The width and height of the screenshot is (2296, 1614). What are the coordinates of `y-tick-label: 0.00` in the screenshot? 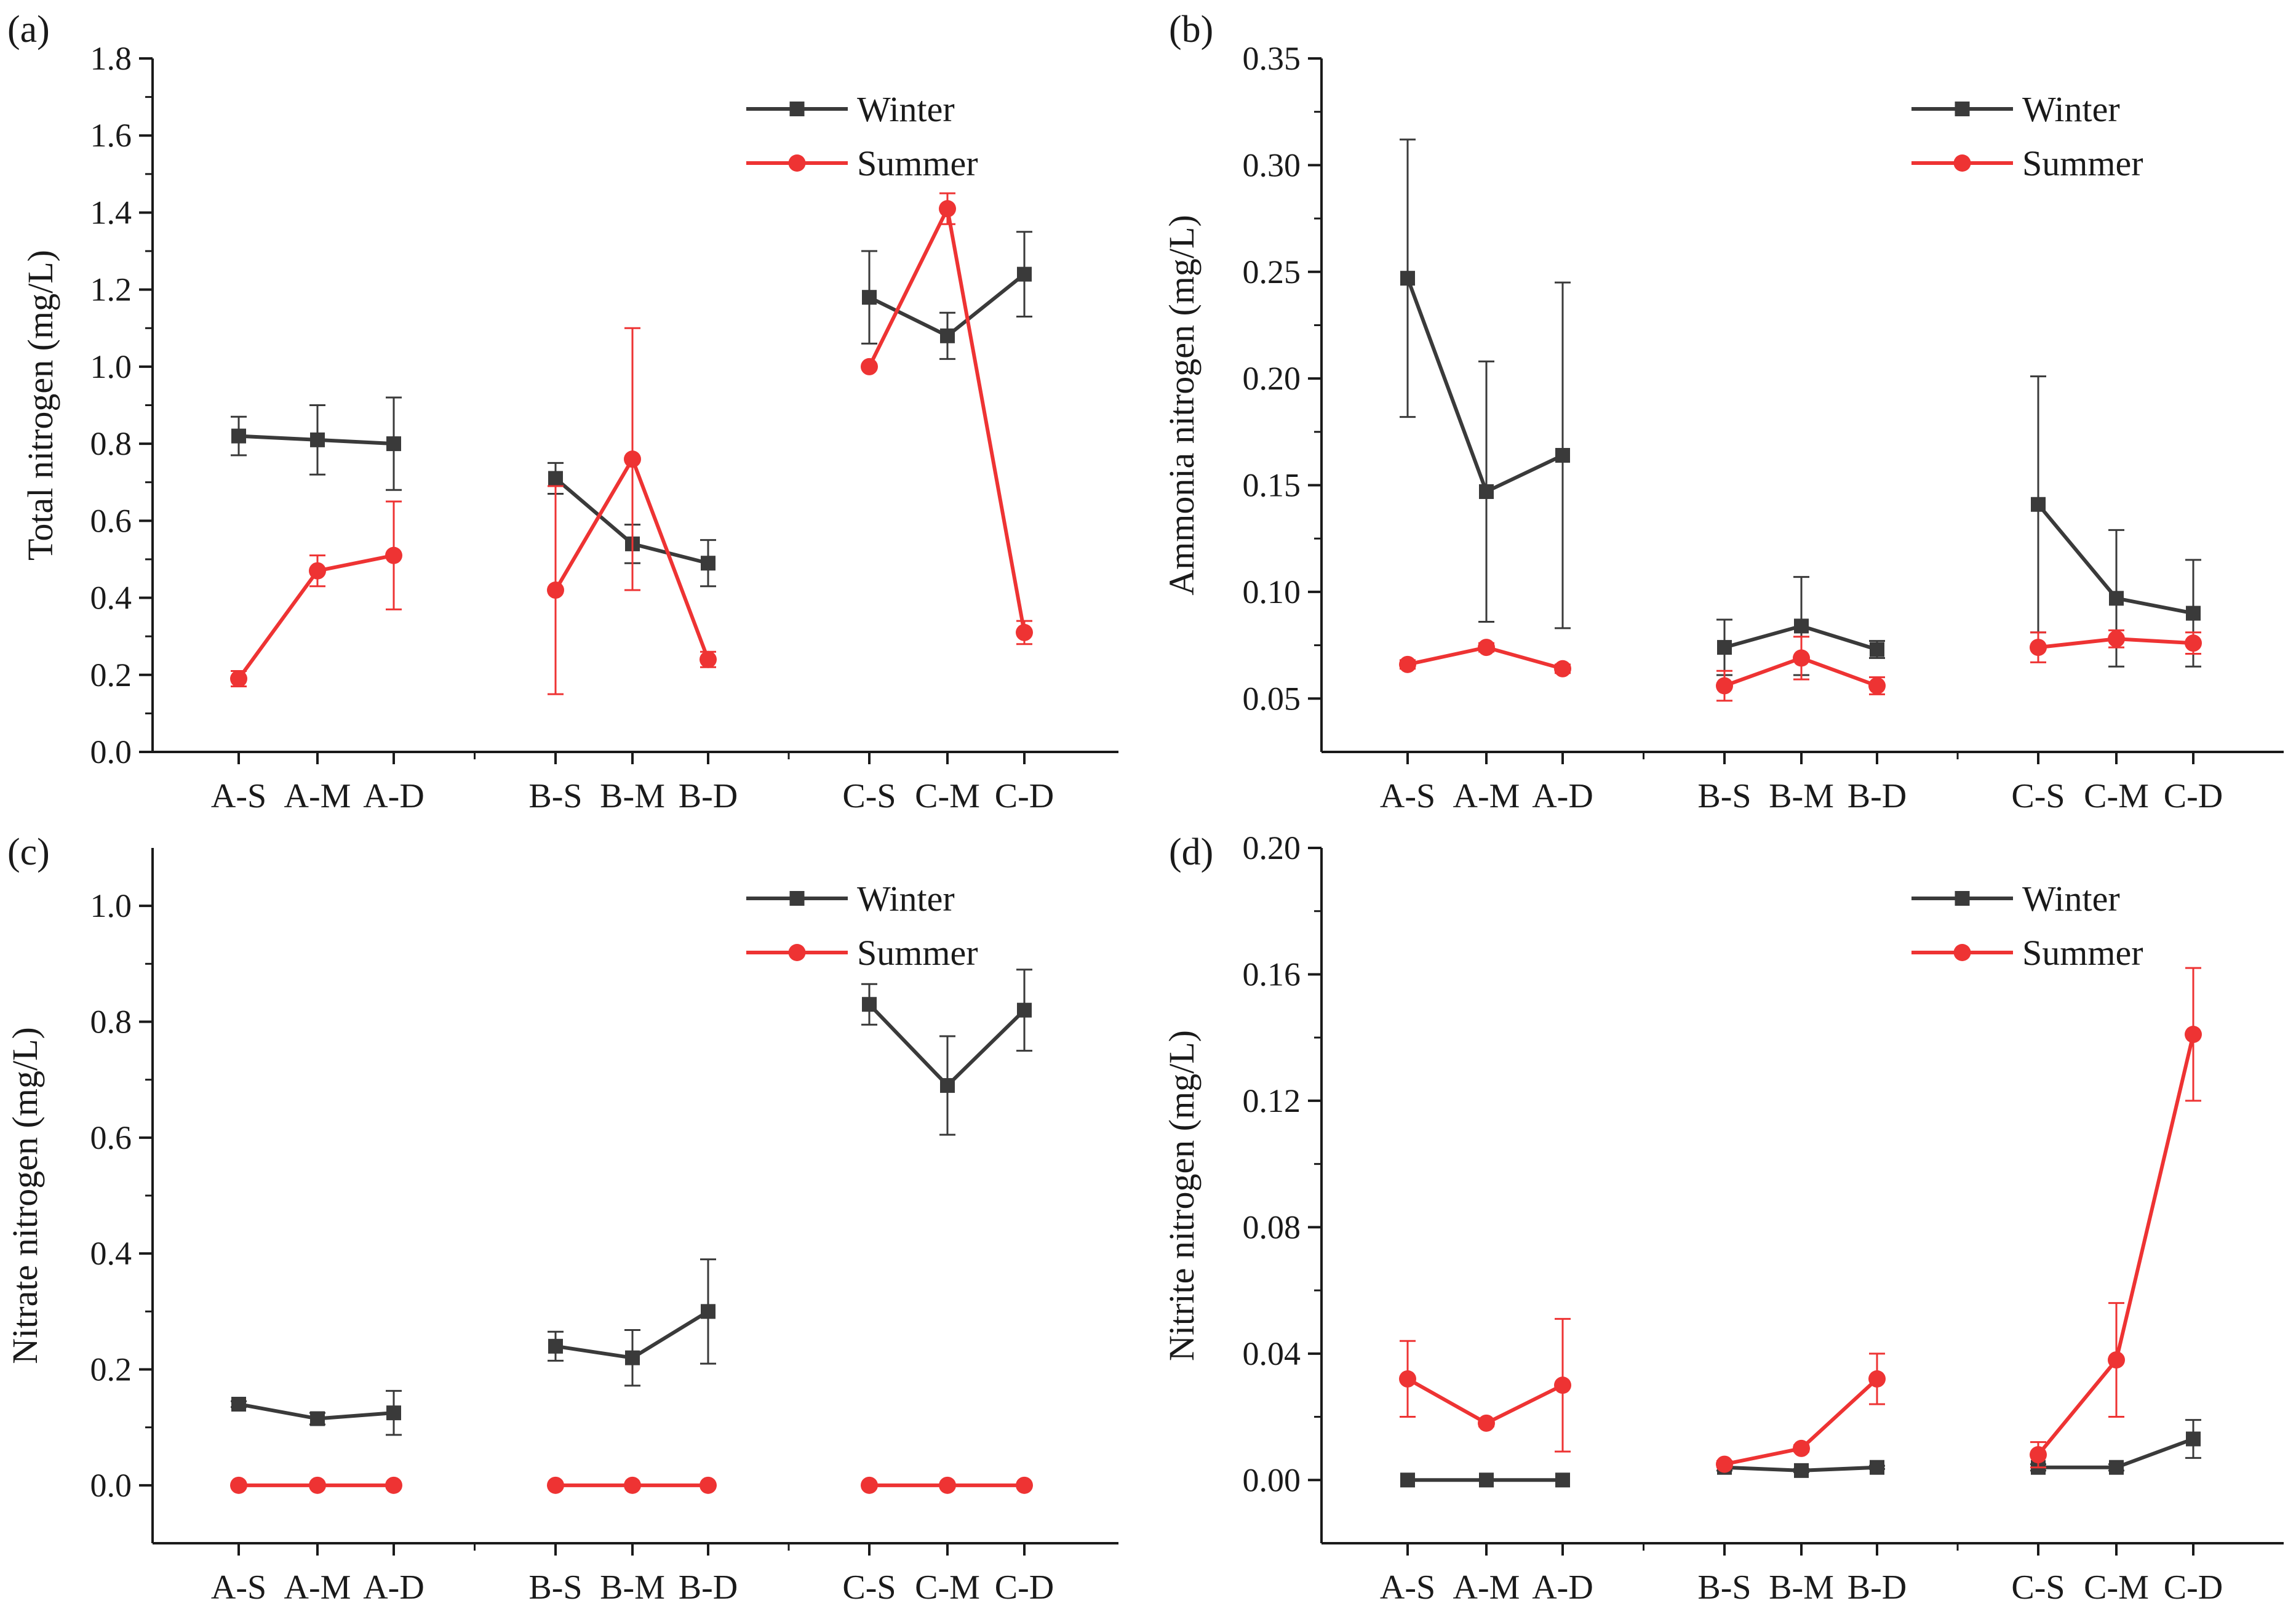 It's located at (1272, 1479).